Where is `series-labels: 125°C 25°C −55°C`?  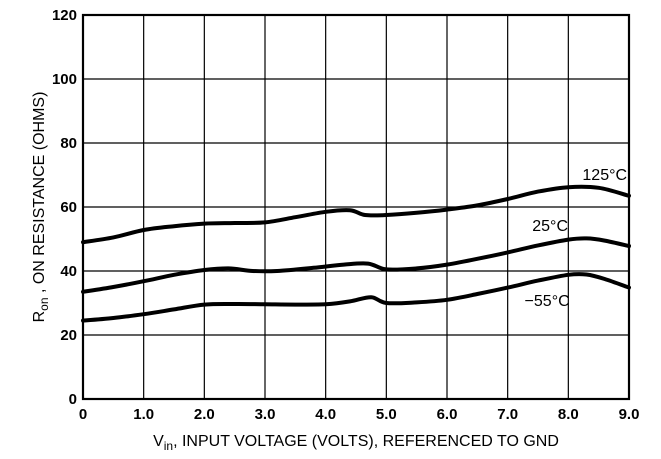 series-labels: 125°C 25°C −55°C is located at coordinates (576, 238).